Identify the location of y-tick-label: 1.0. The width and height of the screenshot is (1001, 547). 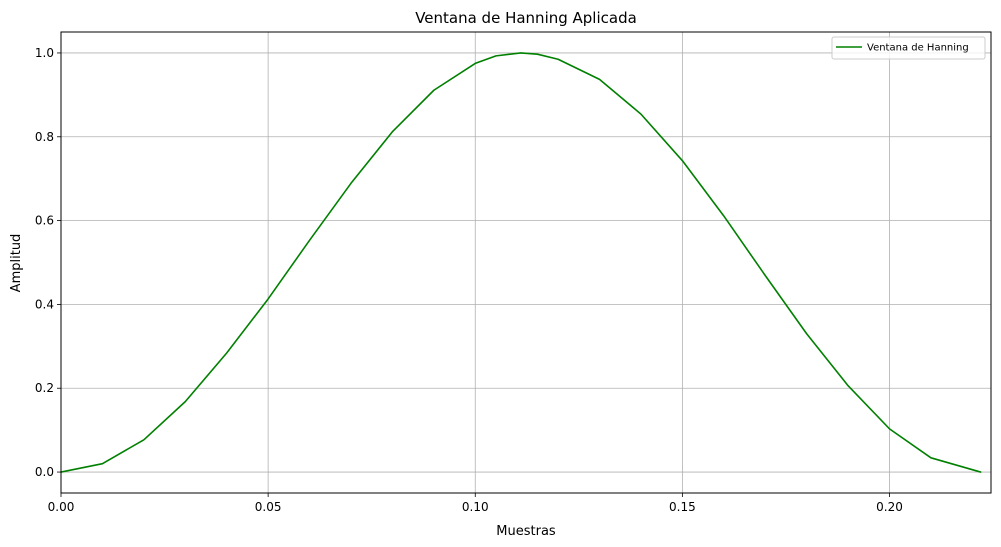
(44, 53).